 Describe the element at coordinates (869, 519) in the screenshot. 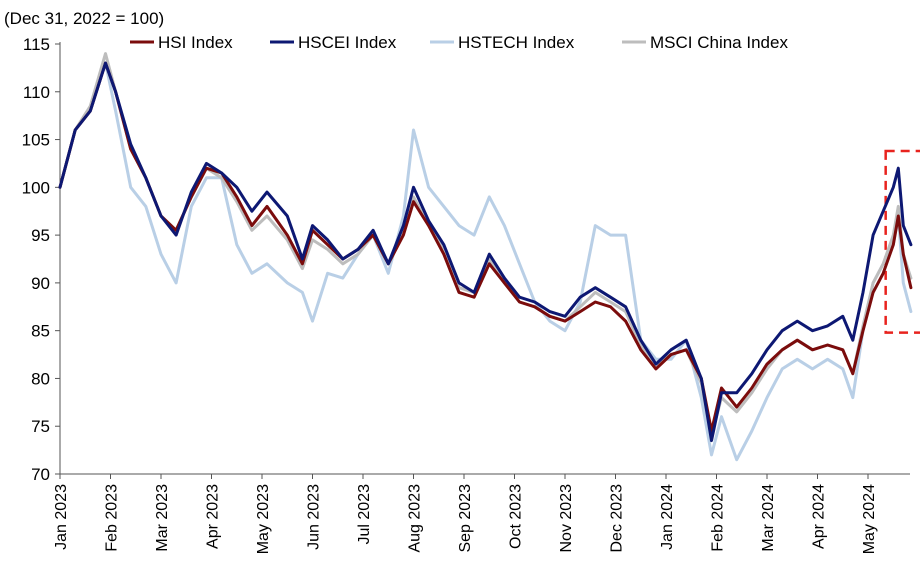

I see `x-tick-label: May 2024` at that location.